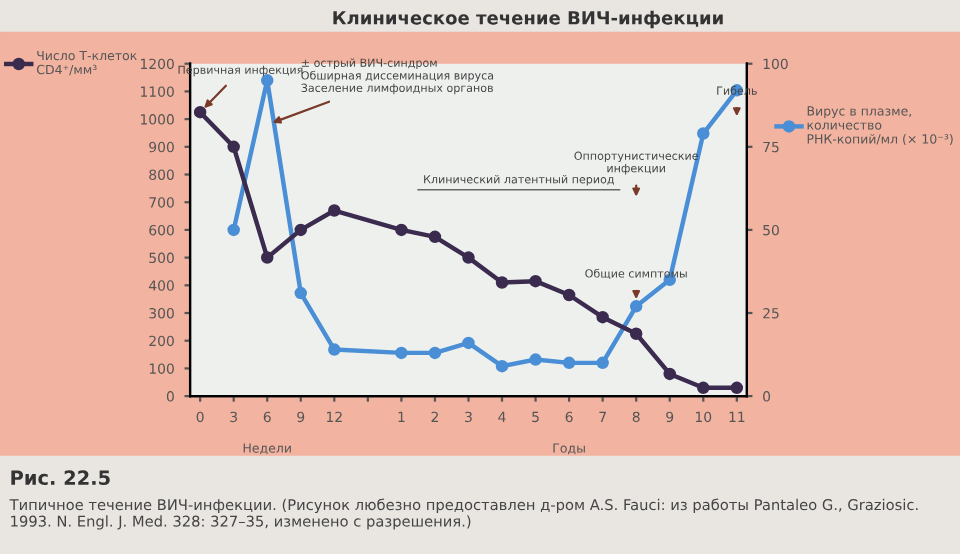  I want to click on text: Рис. 22.5, so click(60, 478).